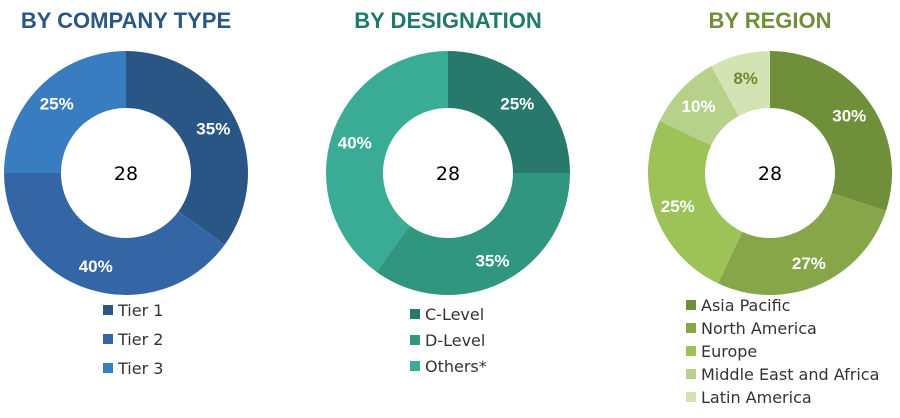 Image resolution: width=900 pixels, height=418 pixels. Describe the element at coordinates (729, 351) in the screenshot. I see `legend-label: Europe` at that location.